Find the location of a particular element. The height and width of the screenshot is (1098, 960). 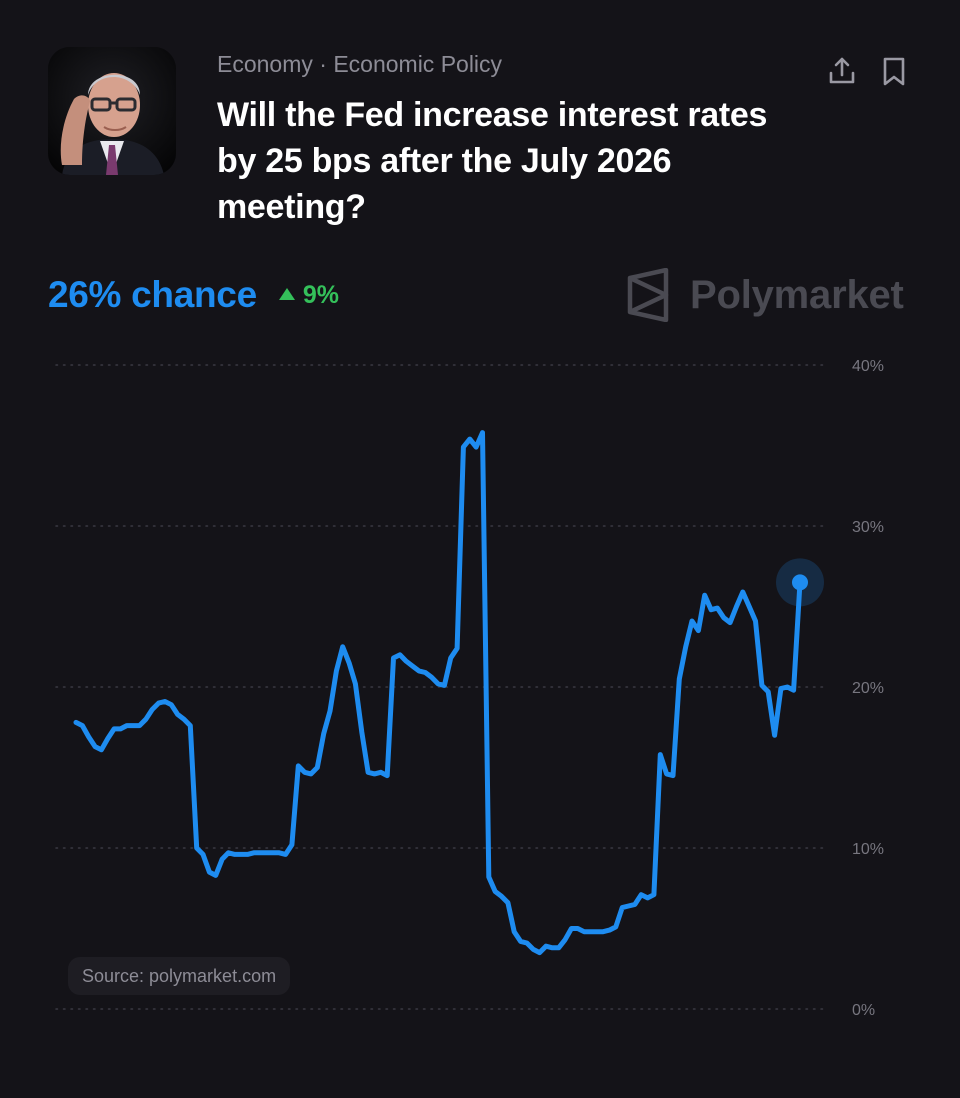

bookmark-icon is located at coordinates (894, 71).